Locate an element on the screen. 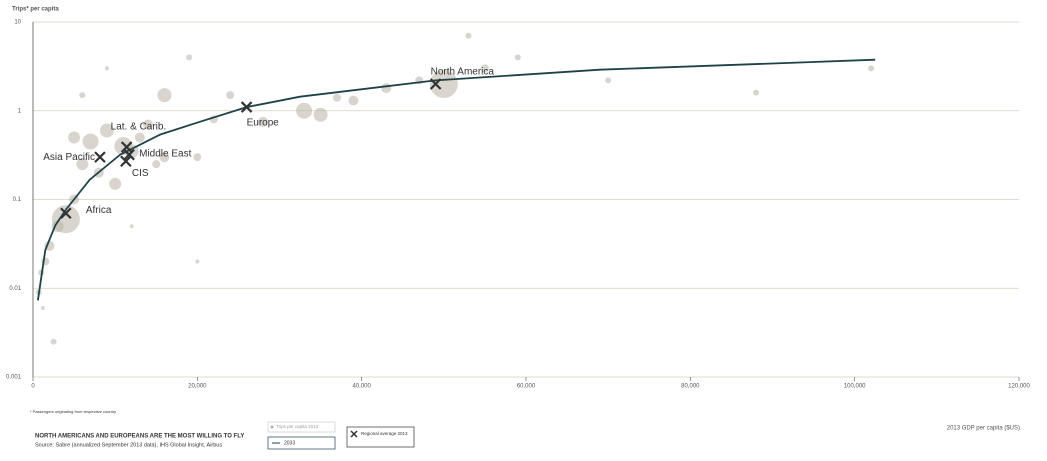 This screenshot has width=1047, height=461. x-tick-label: 0 is located at coordinates (33, 387).